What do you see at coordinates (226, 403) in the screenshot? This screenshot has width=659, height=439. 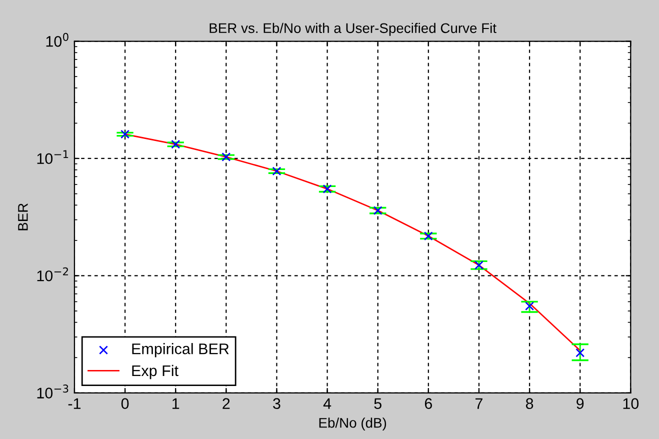 I see `x-tick-label: 2` at bounding box center [226, 403].